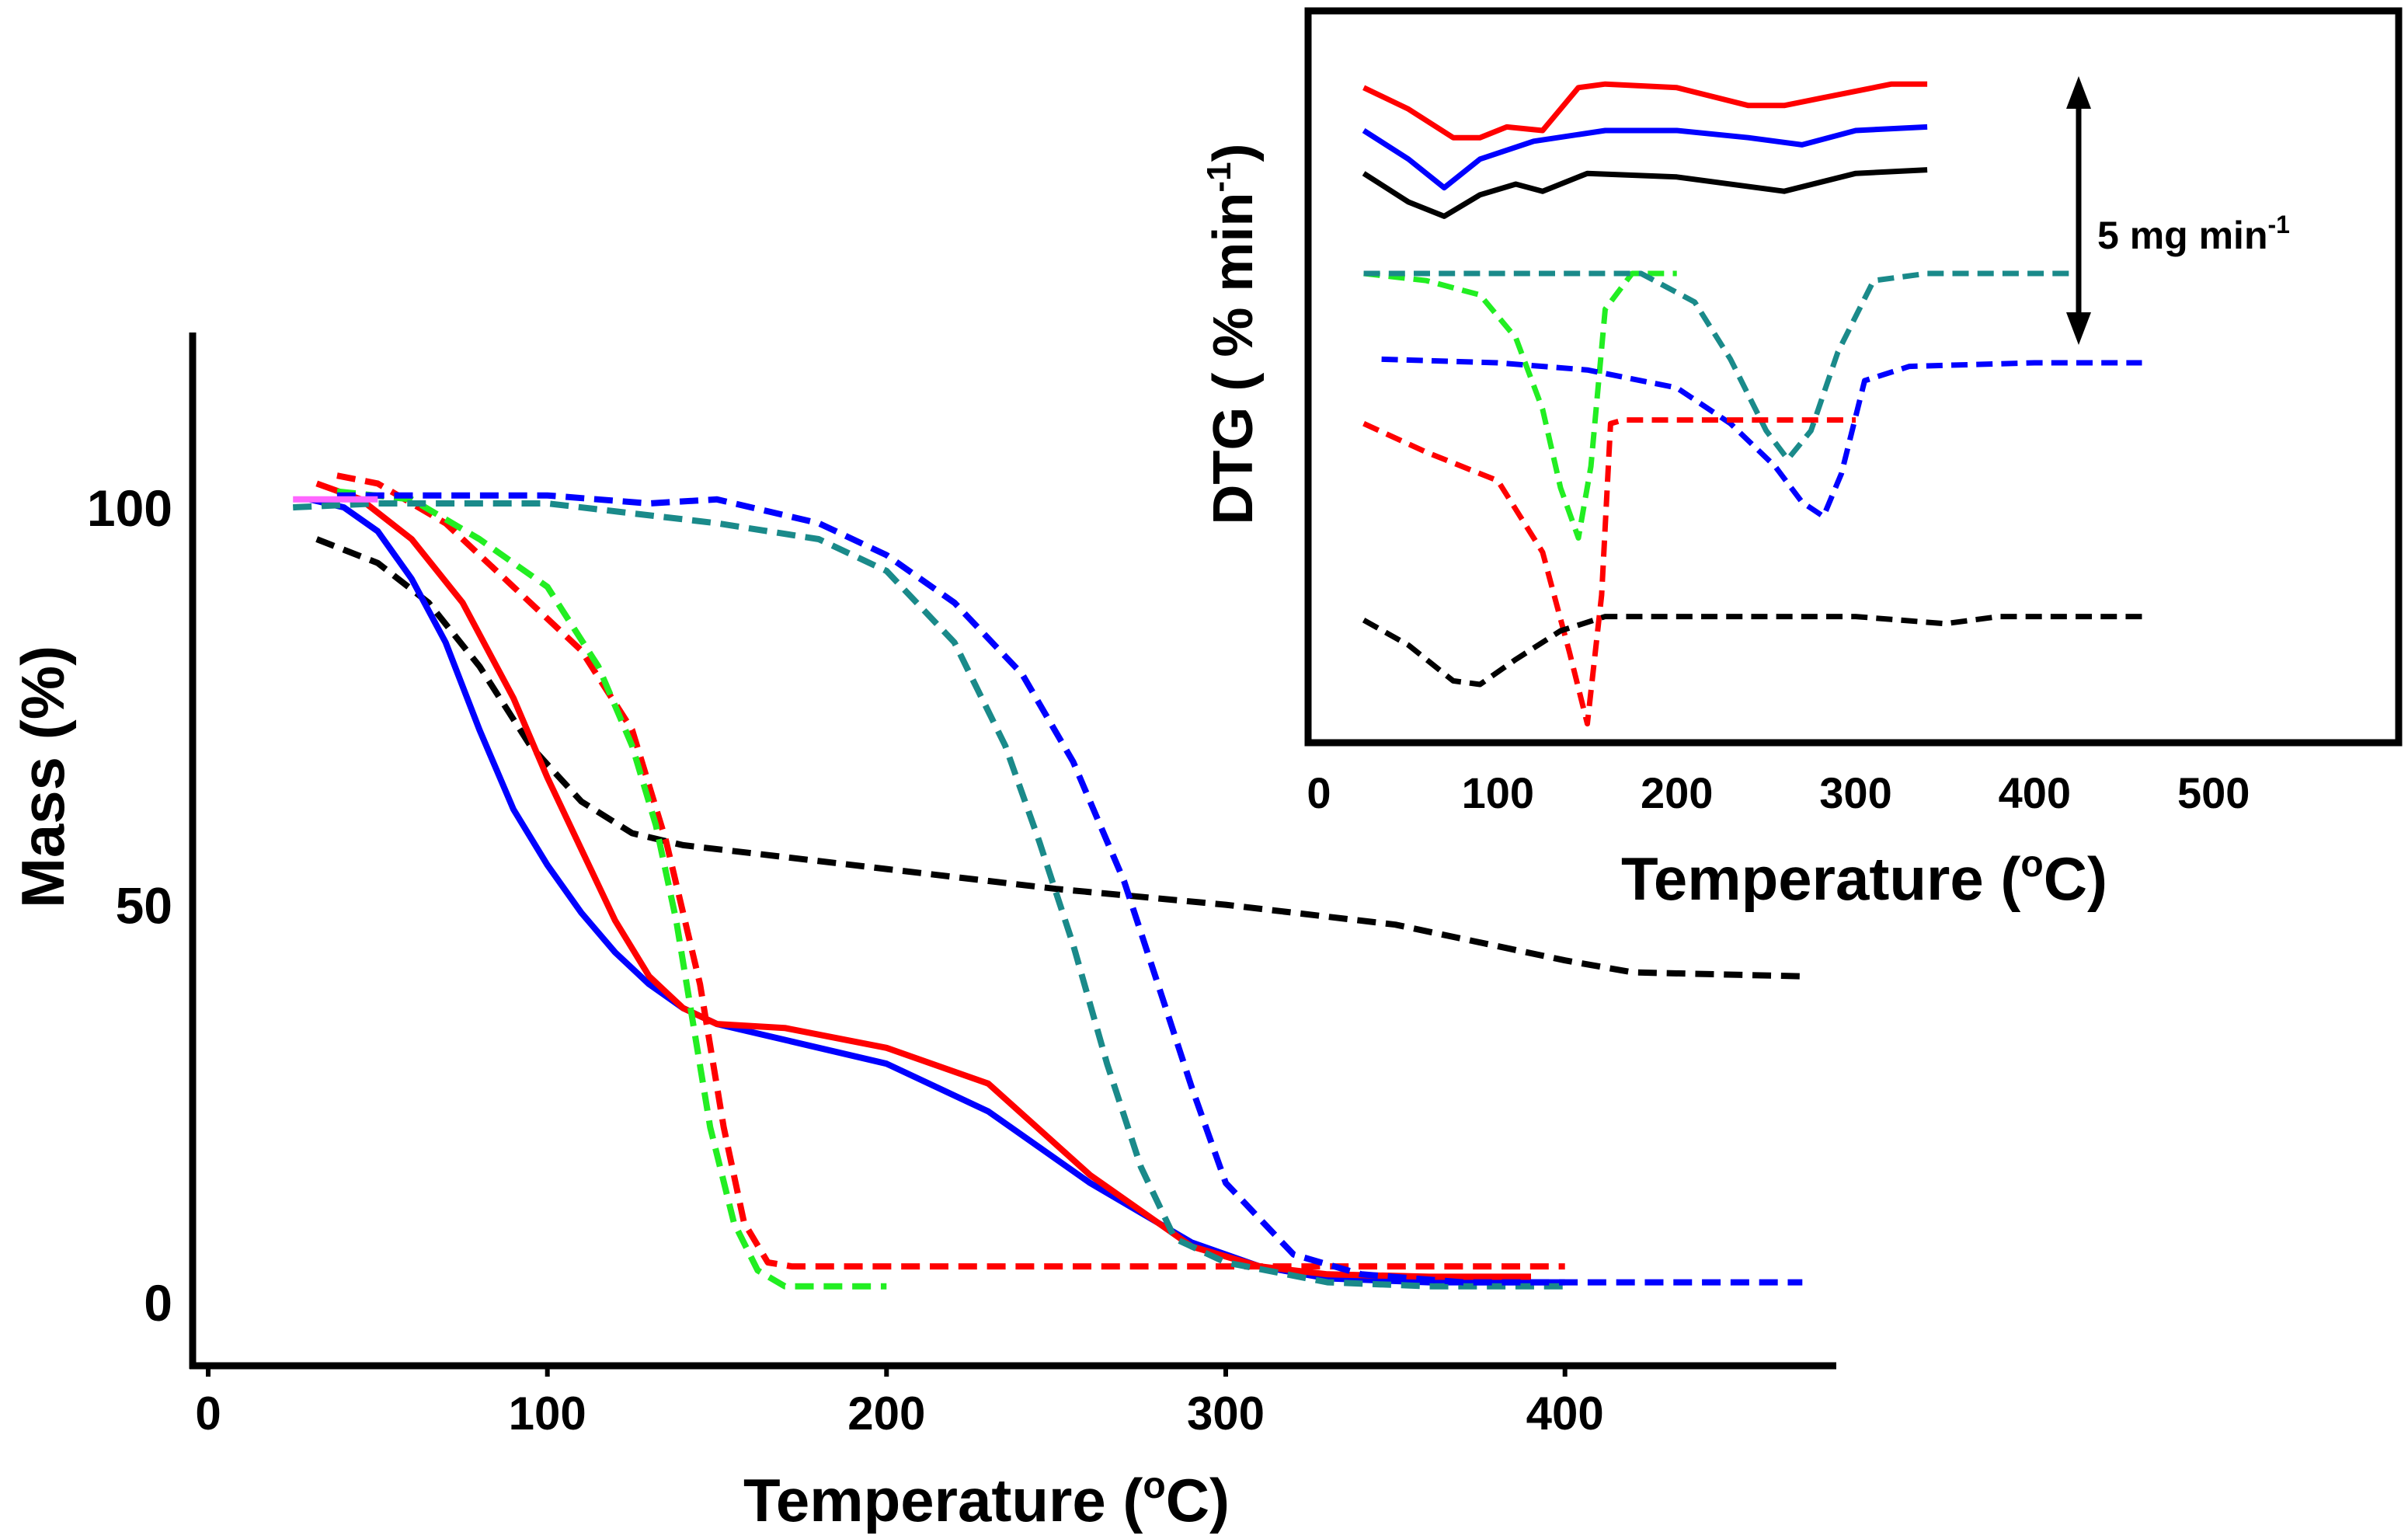 This screenshot has height=1539, width=2408. What do you see at coordinates (1752, 651) in the screenshot?
I see `inset-series-black-dashed` at bounding box center [1752, 651].